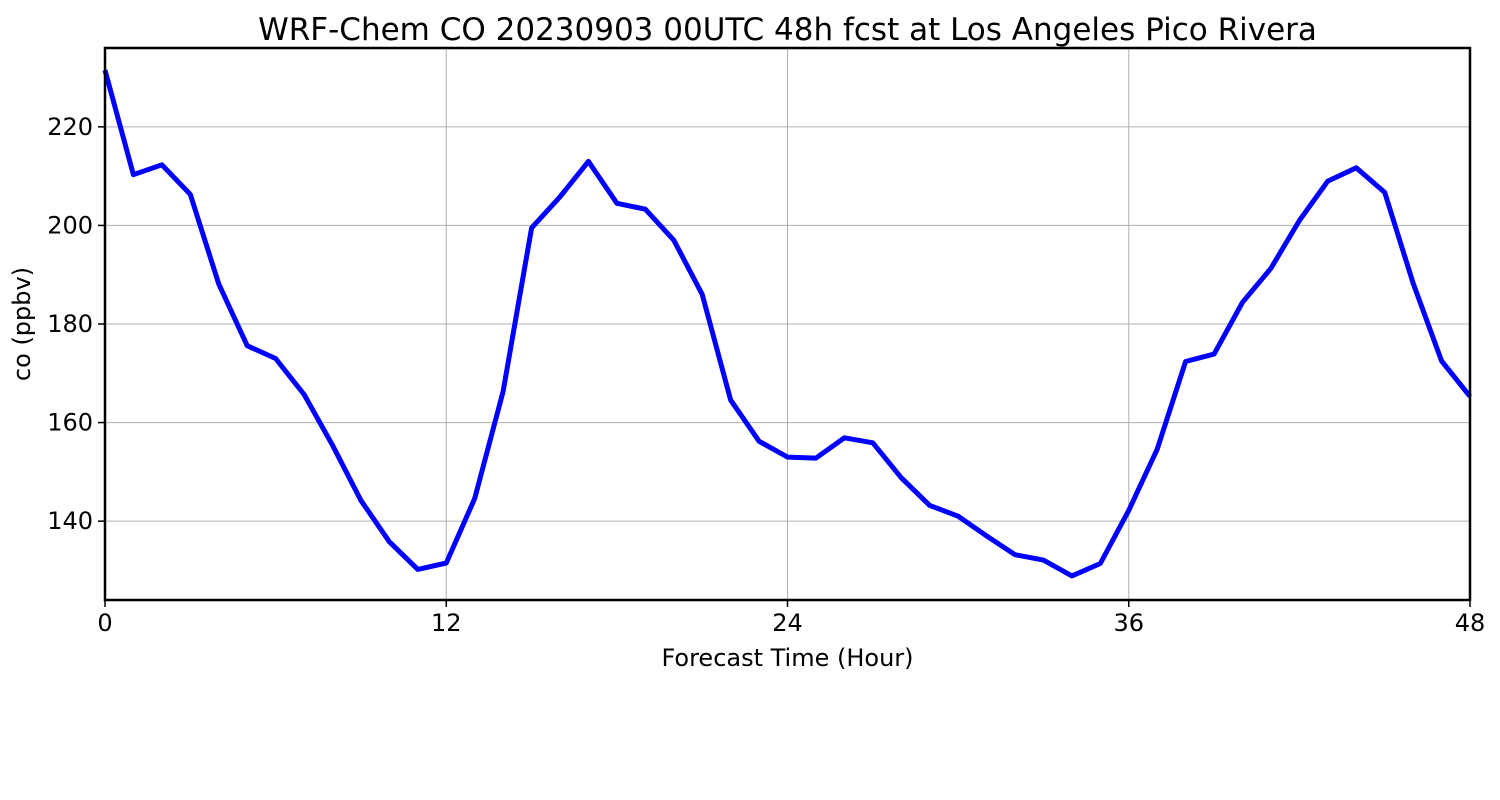  I want to click on x-tick-label: 0, so click(104, 623).